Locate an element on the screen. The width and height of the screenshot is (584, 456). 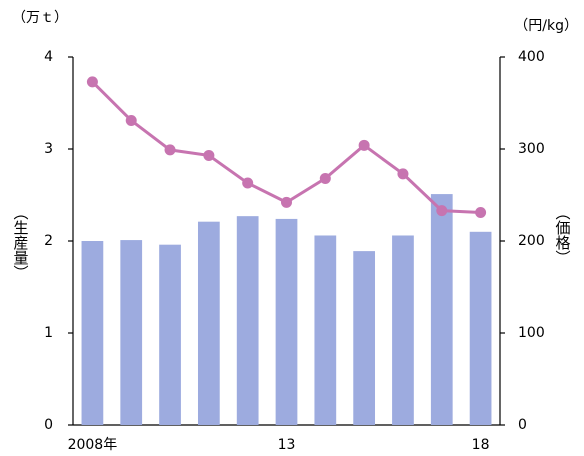
y2-unit: （円/kg） is located at coordinates (546, 26).